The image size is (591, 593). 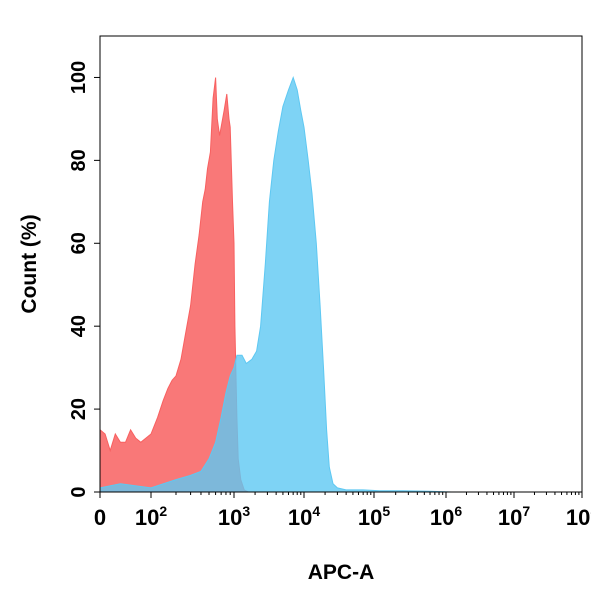 I want to click on x-tick-label: 0, so click(x=100, y=517).